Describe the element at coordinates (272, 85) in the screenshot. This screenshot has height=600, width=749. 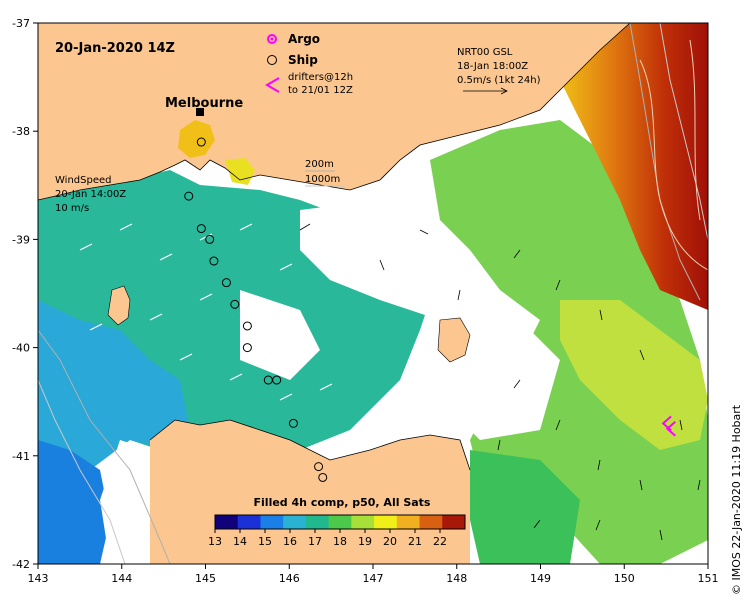
I see `drifter-legend-icon` at that location.